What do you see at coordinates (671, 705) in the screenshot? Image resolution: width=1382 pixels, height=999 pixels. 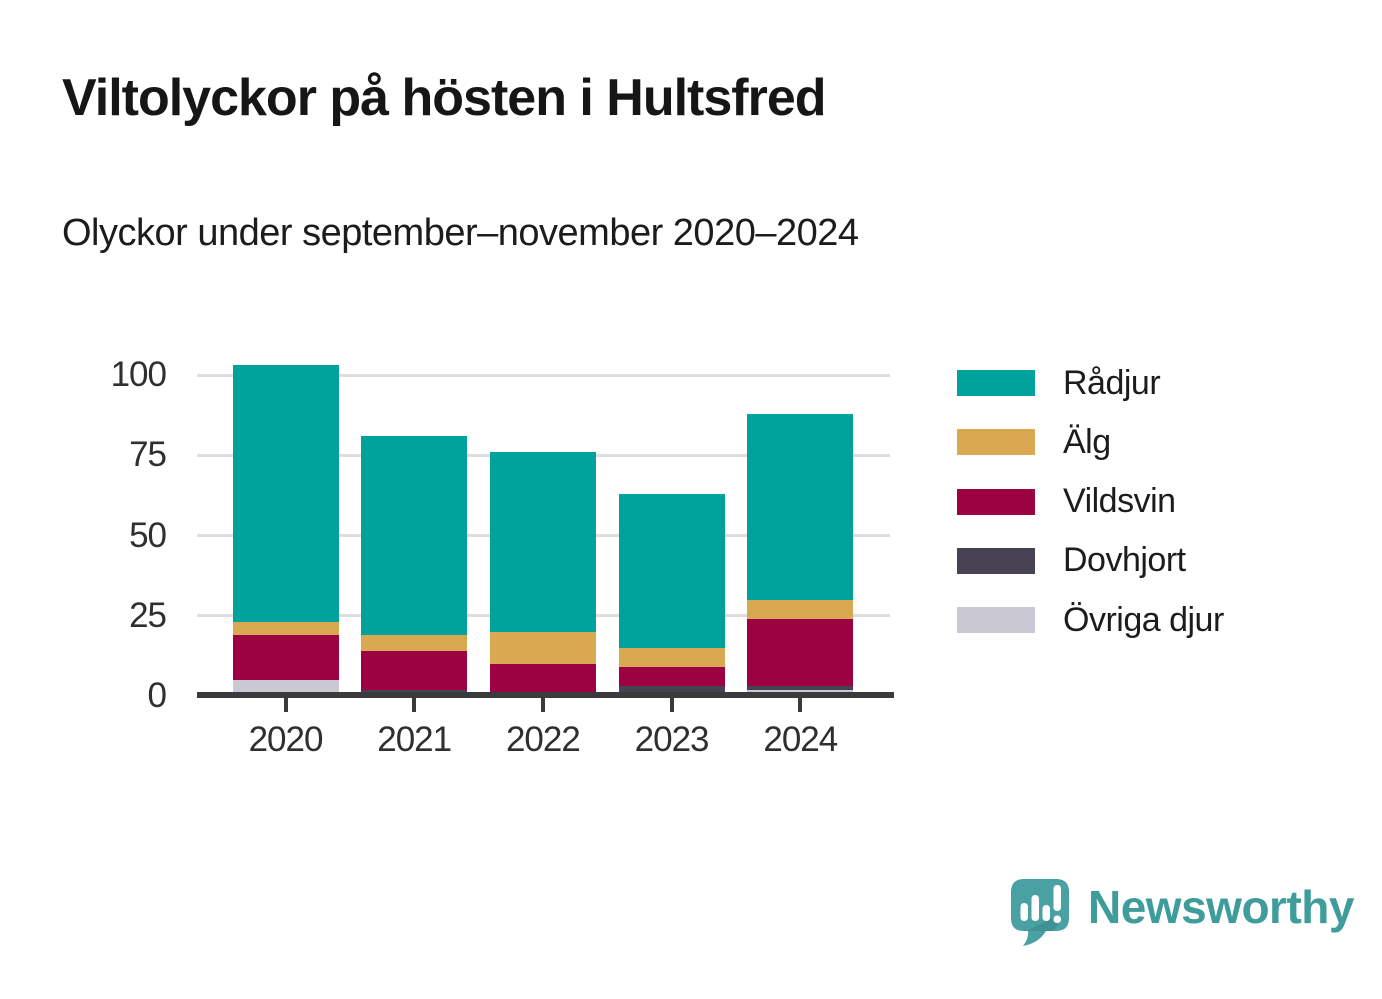 I see `x-tick-2023` at bounding box center [671, 705].